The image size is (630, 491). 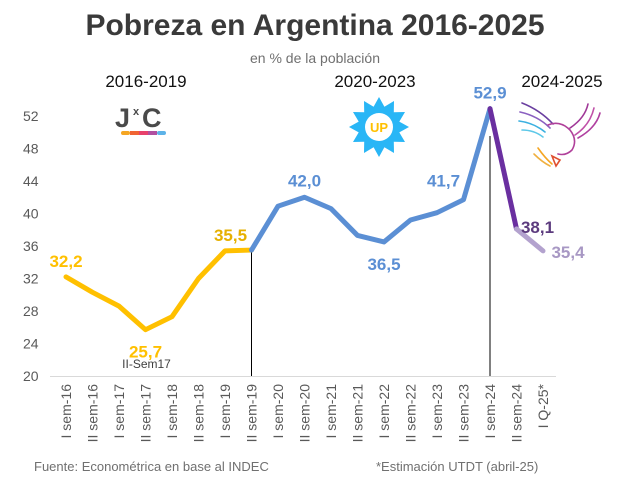 What do you see at coordinates (411, 413) in the screenshot?
I see `x-tick-label: II sem-22` at bounding box center [411, 413].